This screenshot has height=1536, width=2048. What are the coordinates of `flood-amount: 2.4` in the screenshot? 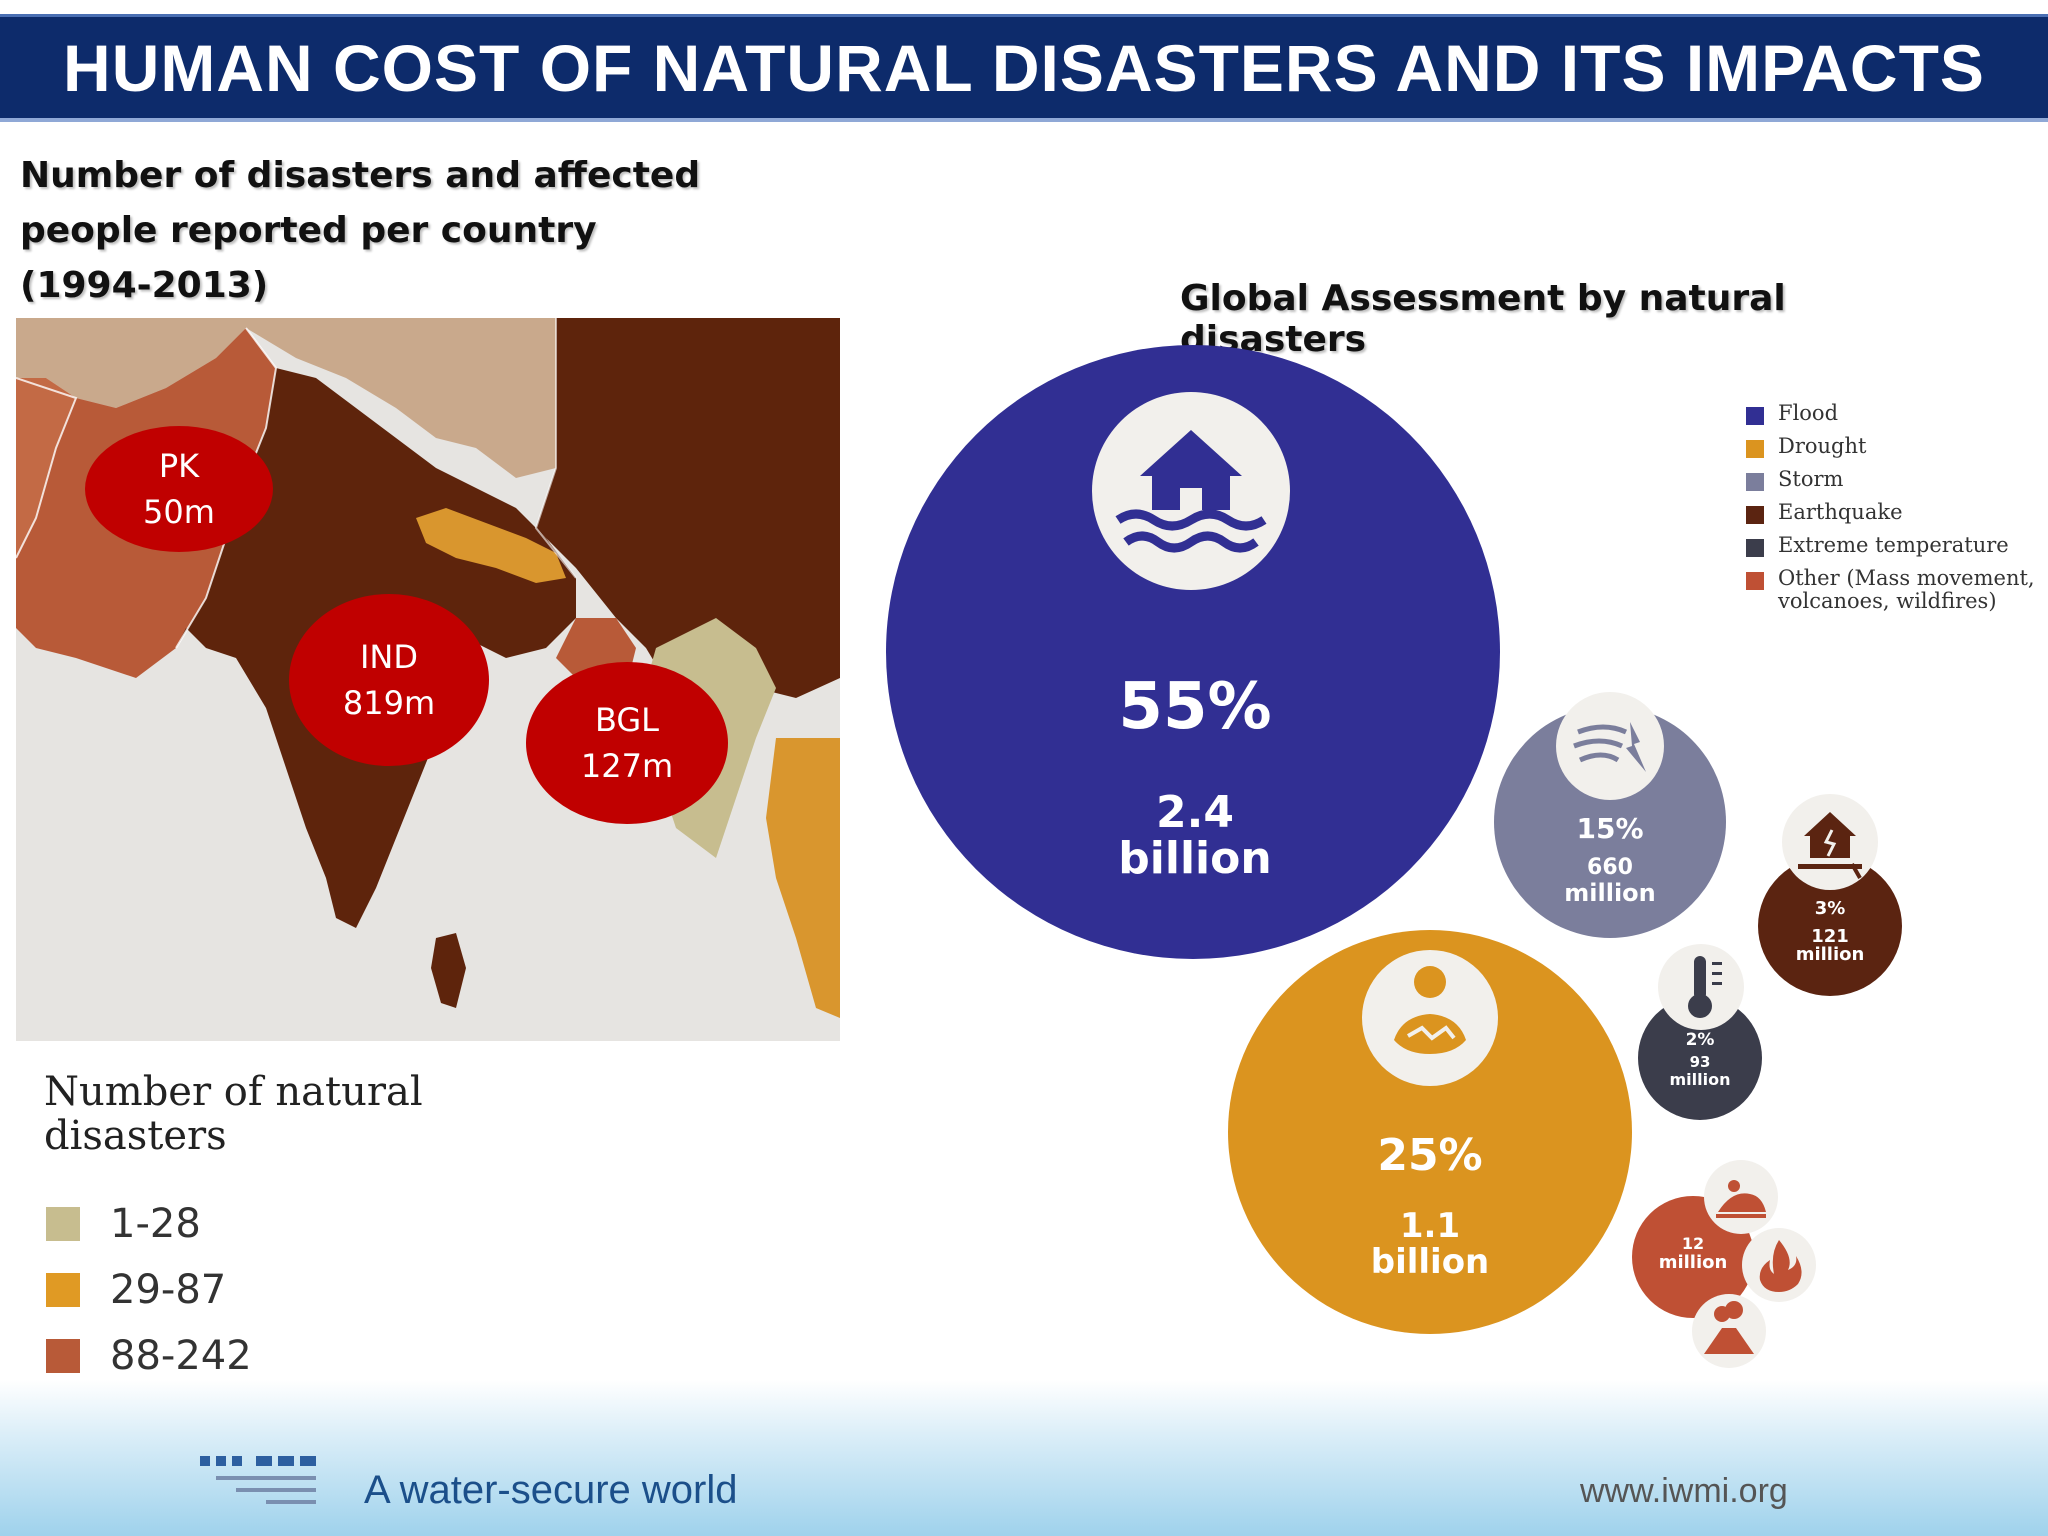 It's located at (1195, 812).